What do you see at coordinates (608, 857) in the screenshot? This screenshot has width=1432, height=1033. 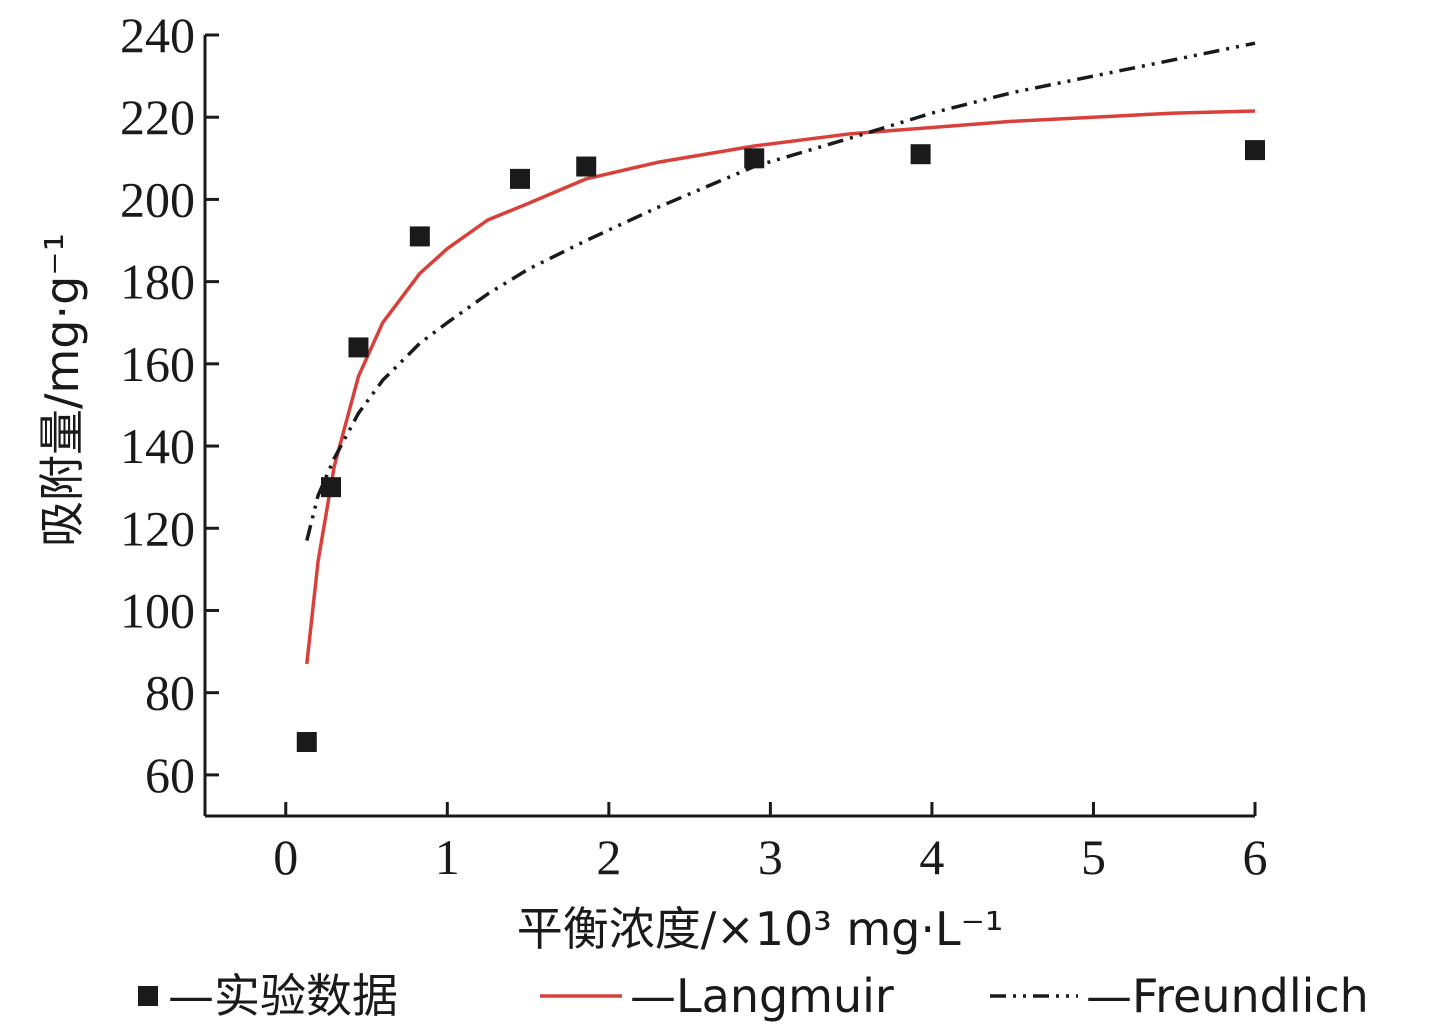 I see `x-tick-label: 2` at bounding box center [608, 857].